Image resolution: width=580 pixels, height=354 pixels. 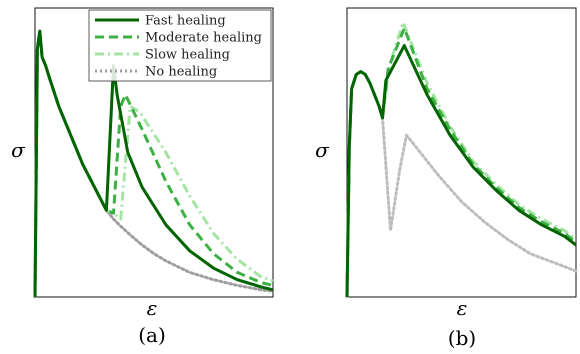 I want to click on panel-b-label: (b), so click(x=462, y=338).